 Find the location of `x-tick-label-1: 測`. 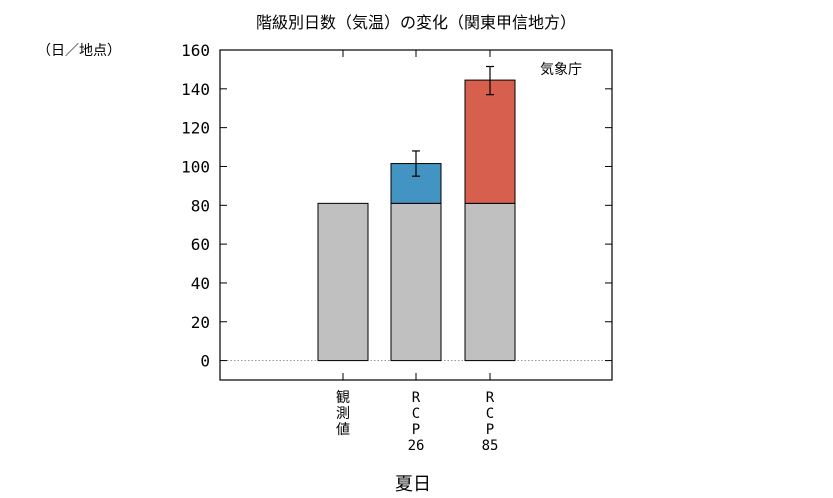

x-tick-label-1: 測 is located at coordinates (343, 414).